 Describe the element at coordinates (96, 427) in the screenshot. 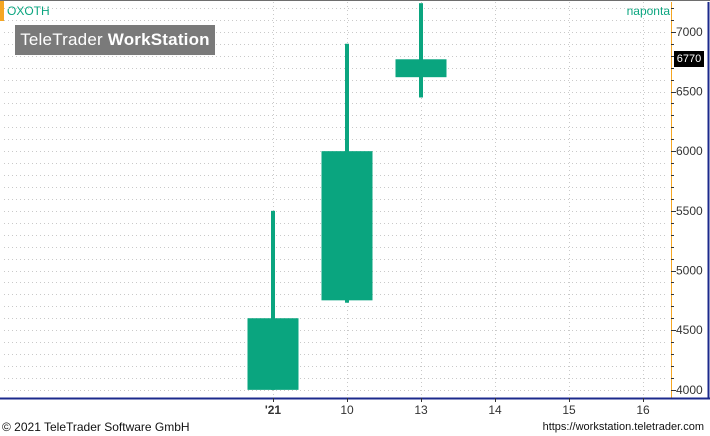

I see `copyright-text: © 2021 TeleTrader Software GmbH` at that location.